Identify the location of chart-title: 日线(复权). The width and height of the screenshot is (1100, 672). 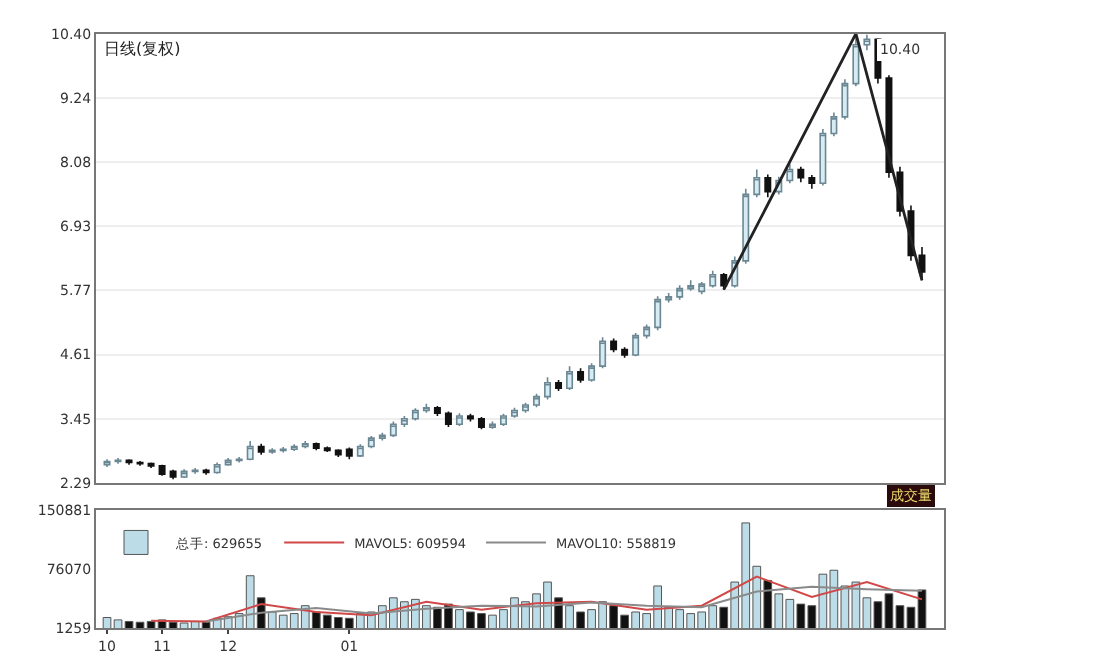
(142, 49).